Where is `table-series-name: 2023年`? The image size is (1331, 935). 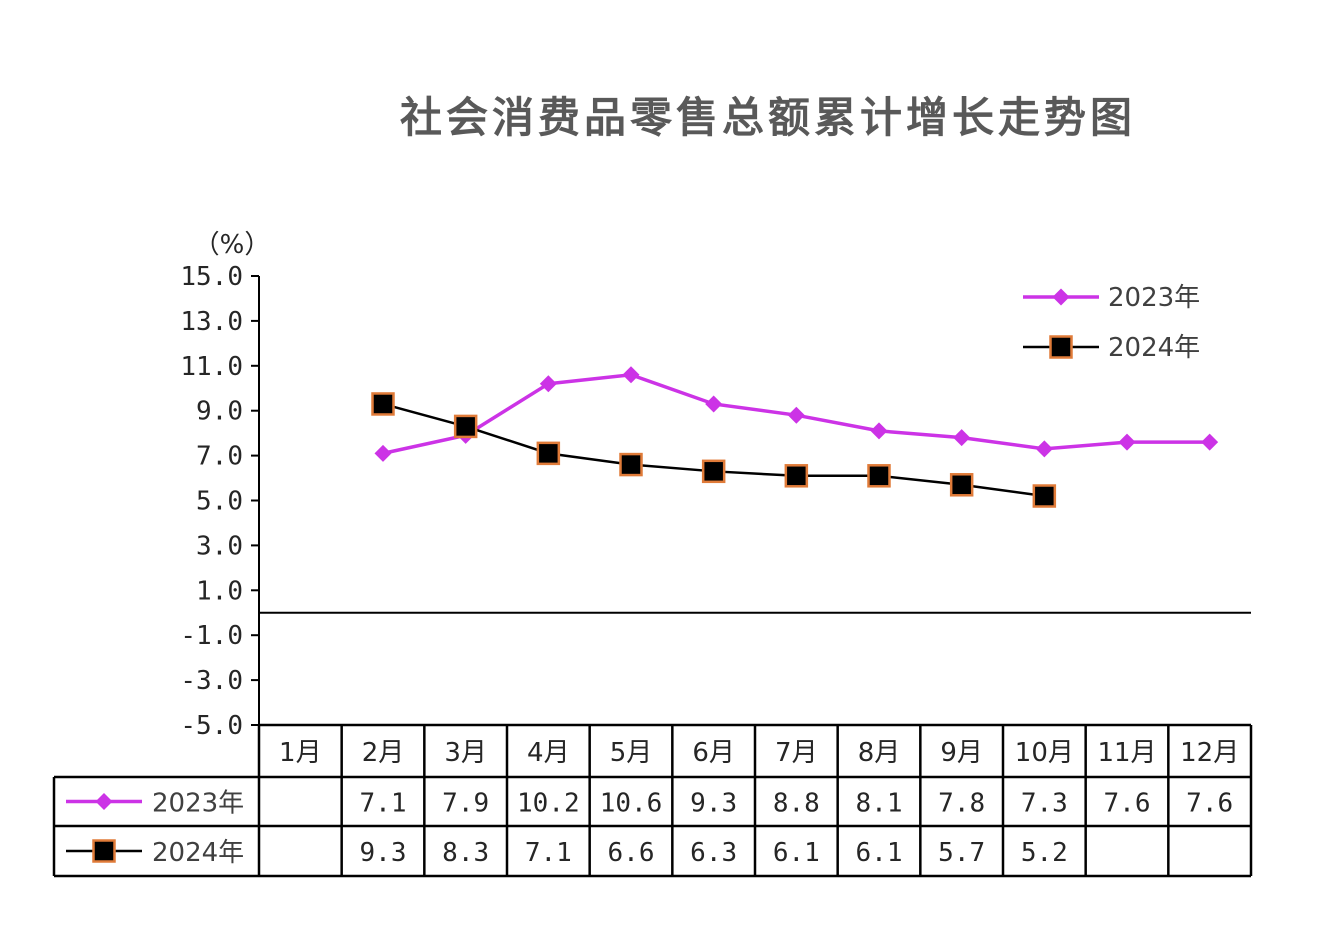 table-series-name: 2023年 is located at coordinates (198, 804).